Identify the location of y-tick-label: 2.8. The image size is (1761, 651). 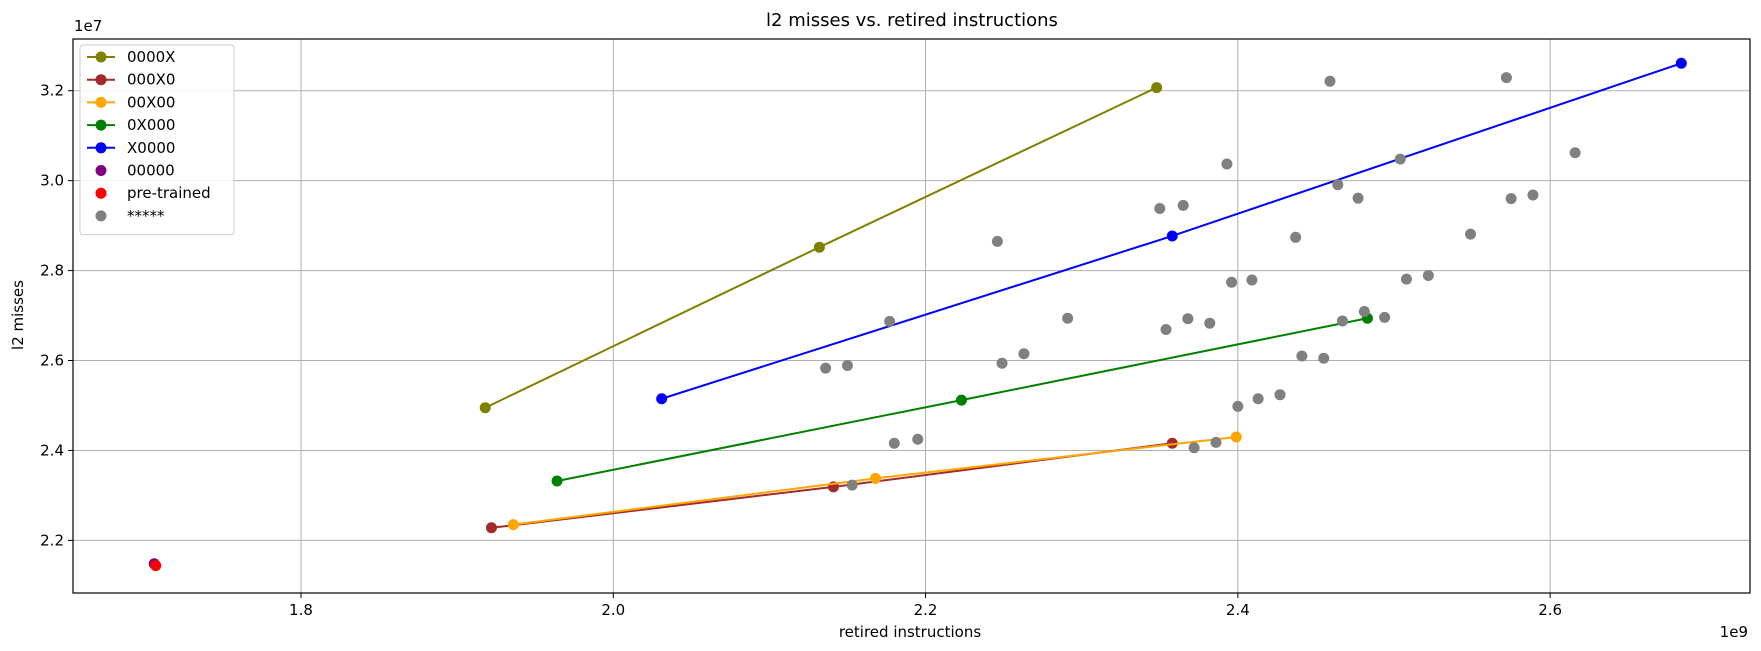
(52, 271).